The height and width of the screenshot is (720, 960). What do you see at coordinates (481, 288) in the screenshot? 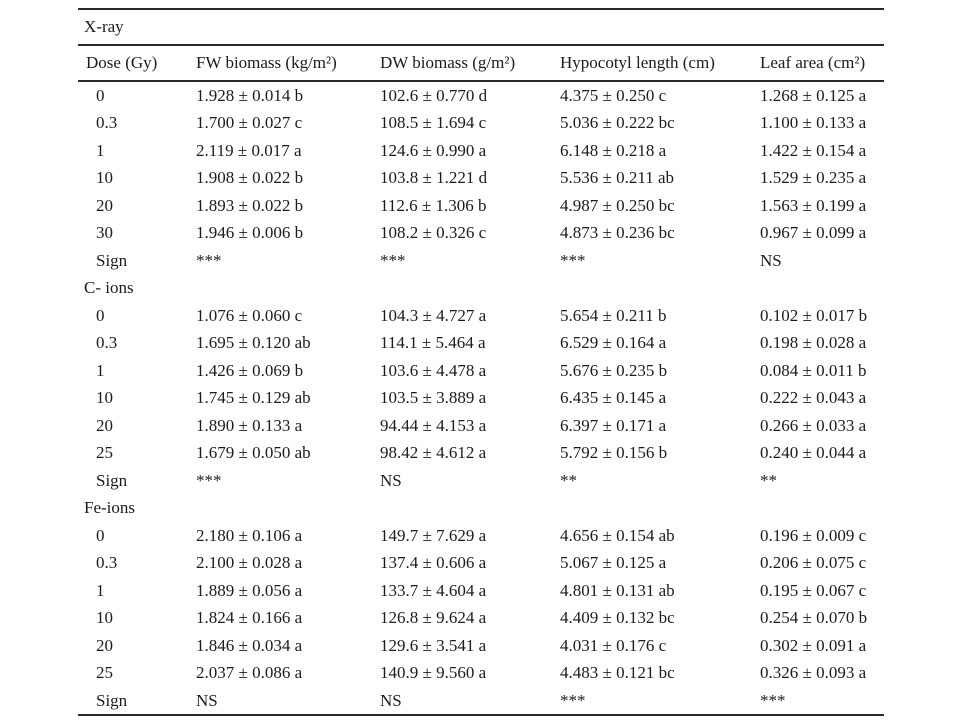
I see `section-title-row: C- ions` at bounding box center [481, 288].